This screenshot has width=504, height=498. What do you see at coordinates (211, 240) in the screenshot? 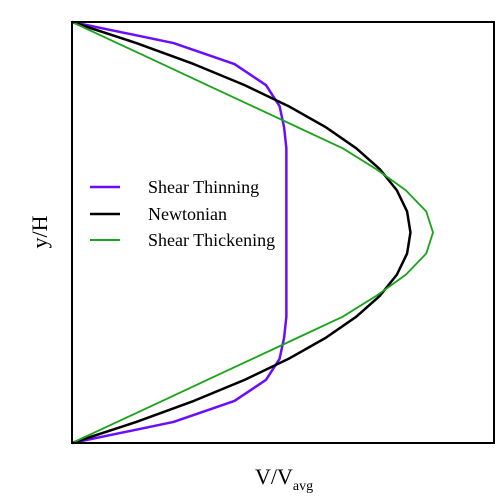
I see `legend-label-shear-thickening: Shear Thickening` at bounding box center [211, 240].